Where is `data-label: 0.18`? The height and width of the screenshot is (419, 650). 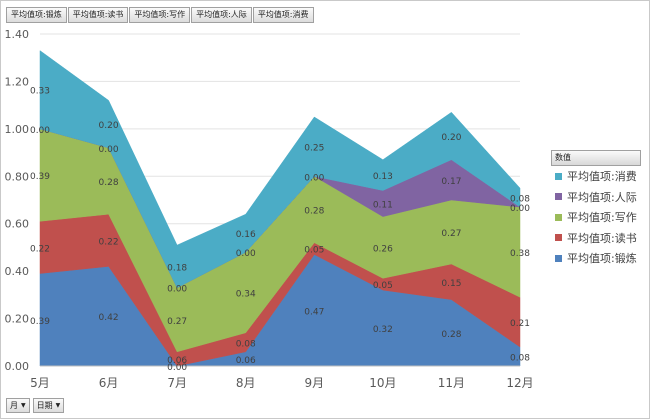 data-label: 0.18 is located at coordinates (177, 268).